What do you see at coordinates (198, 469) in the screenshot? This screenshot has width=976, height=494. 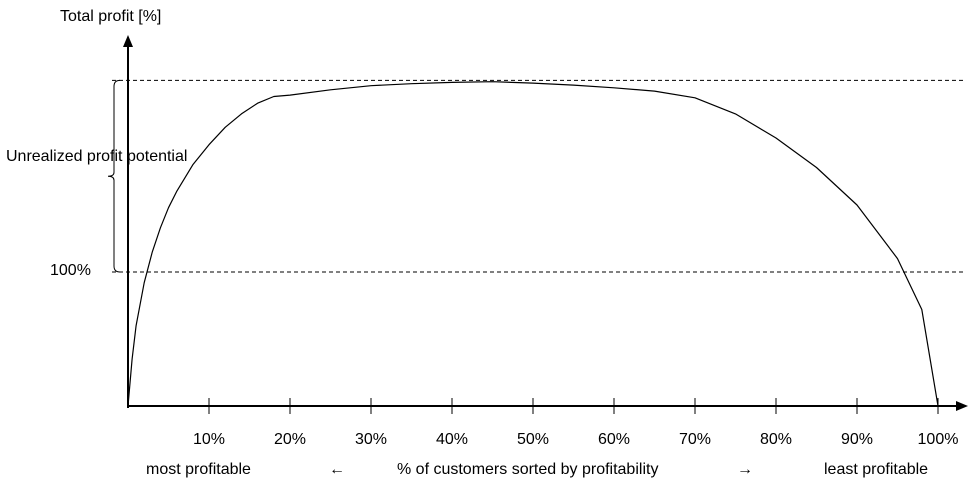 I see `most-profitable-label: most profitable` at bounding box center [198, 469].